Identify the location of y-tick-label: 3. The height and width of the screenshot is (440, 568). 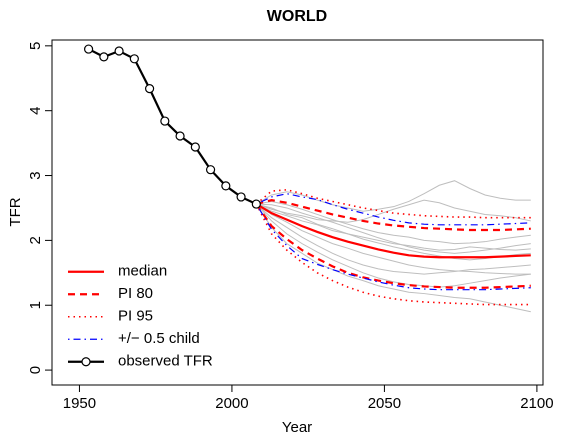
(35, 175).